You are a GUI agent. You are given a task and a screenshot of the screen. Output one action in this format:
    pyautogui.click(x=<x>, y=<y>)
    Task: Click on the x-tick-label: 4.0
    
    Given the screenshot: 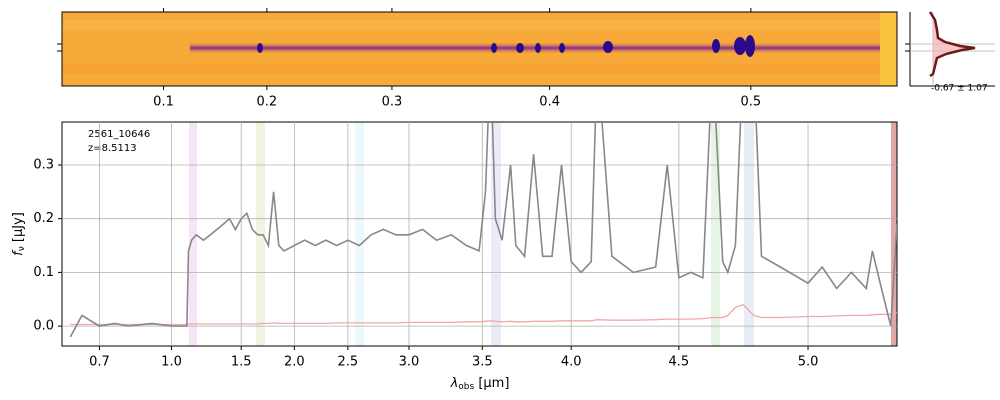 What is the action you would take?
    pyautogui.click(x=571, y=362)
    